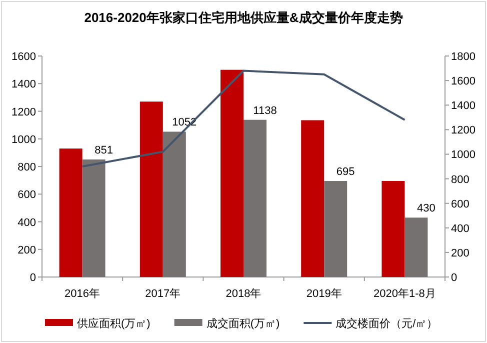 Image resolution: width=487 pixels, height=343 pixels. Describe the element at coordinates (463, 82) in the screenshot. I see `y2-tick-label: 1600` at that location.